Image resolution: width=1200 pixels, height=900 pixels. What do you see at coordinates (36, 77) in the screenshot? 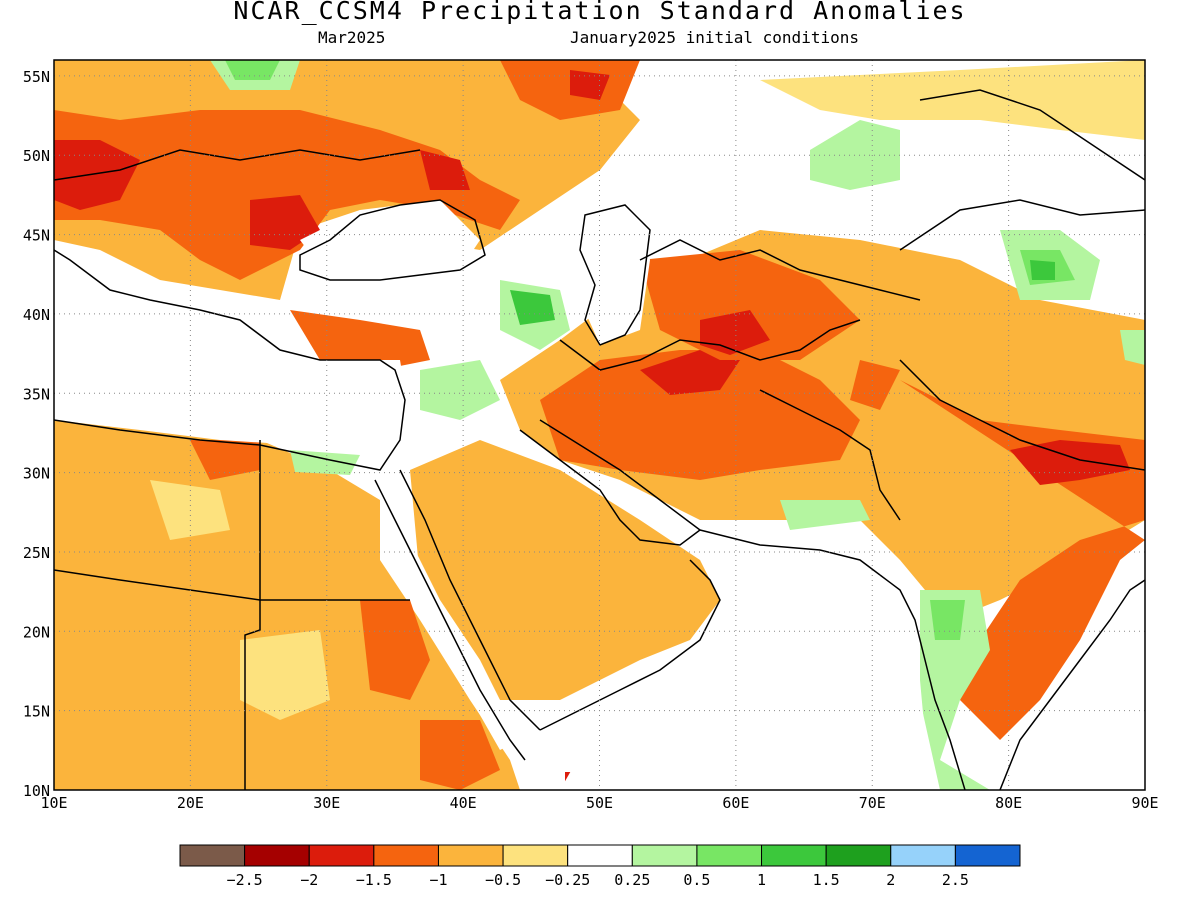
I see `lat-tick-label: 55N` at bounding box center [36, 77].